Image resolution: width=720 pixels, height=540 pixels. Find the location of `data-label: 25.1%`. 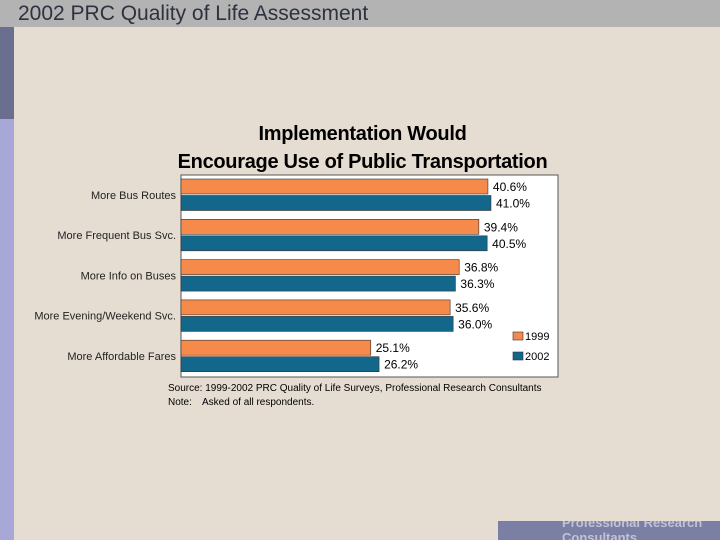

data-label: 25.1% is located at coordinates (393, 348).